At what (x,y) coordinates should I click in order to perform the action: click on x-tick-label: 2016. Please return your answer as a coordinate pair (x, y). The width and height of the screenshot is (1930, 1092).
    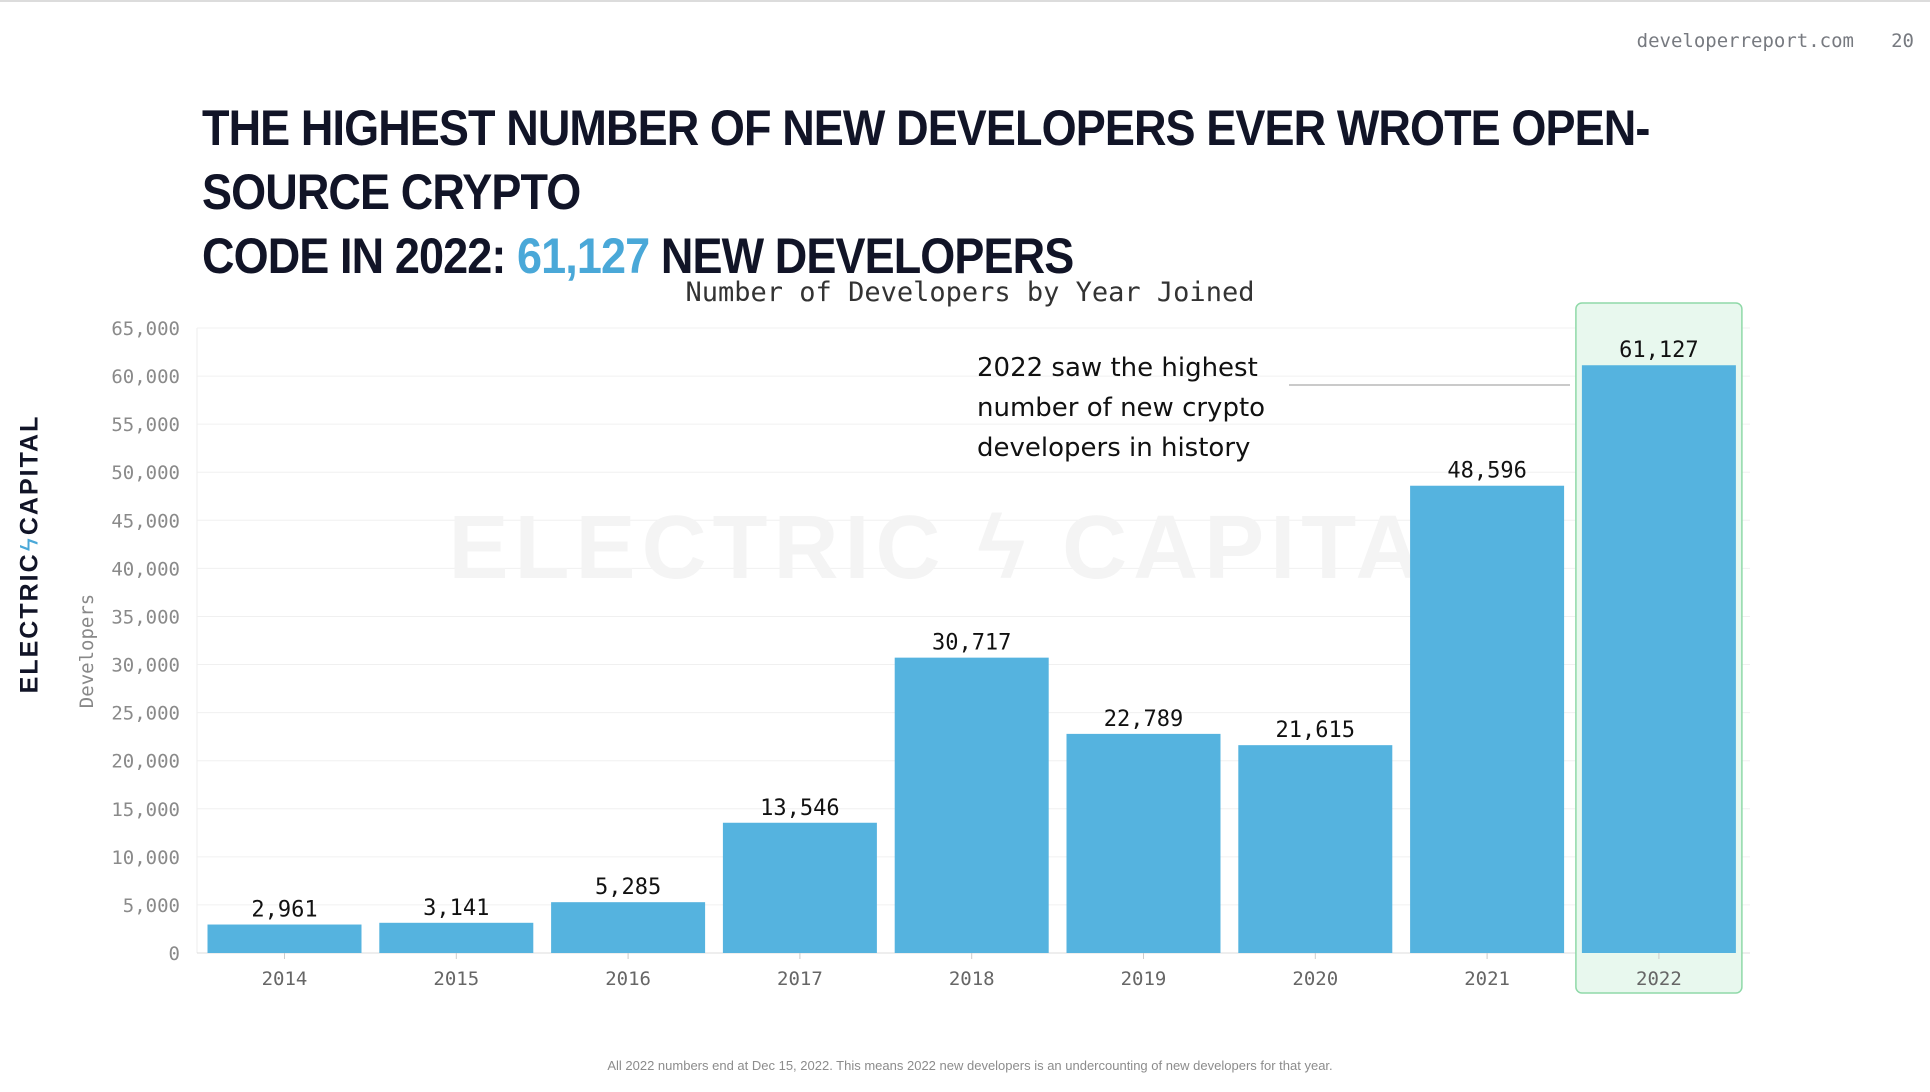
    Looking at the image, I should click on (628, 979).